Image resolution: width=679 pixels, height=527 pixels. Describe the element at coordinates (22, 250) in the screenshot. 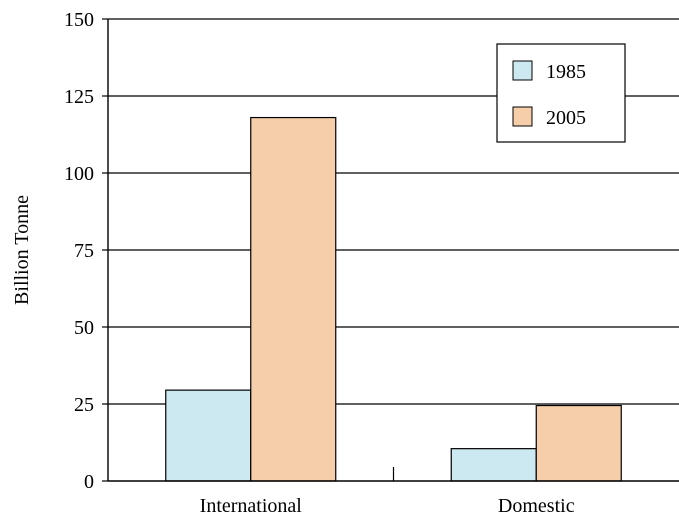

I see `y-axis-title: Billion Tonne` at that location.